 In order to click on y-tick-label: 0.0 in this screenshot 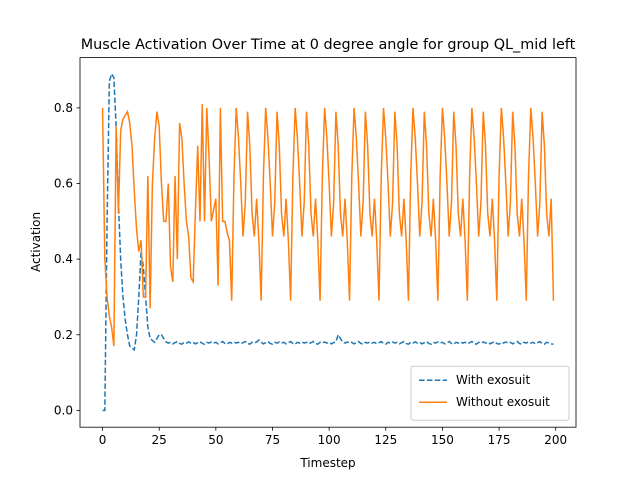, I will do `click(63, 410)`.